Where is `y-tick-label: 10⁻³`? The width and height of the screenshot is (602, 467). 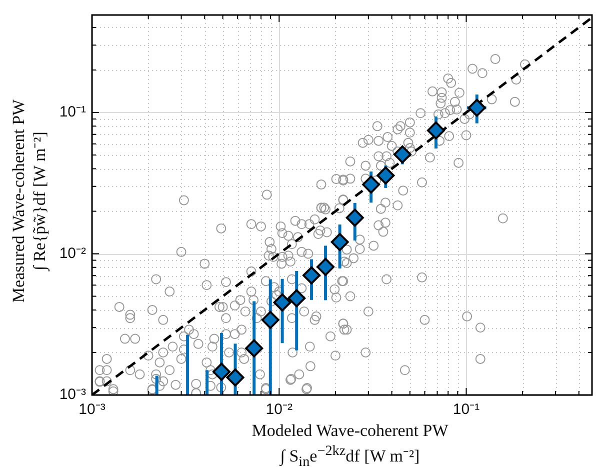
y-tick-label: 10⁻³ is located at coordinates (72, 395).